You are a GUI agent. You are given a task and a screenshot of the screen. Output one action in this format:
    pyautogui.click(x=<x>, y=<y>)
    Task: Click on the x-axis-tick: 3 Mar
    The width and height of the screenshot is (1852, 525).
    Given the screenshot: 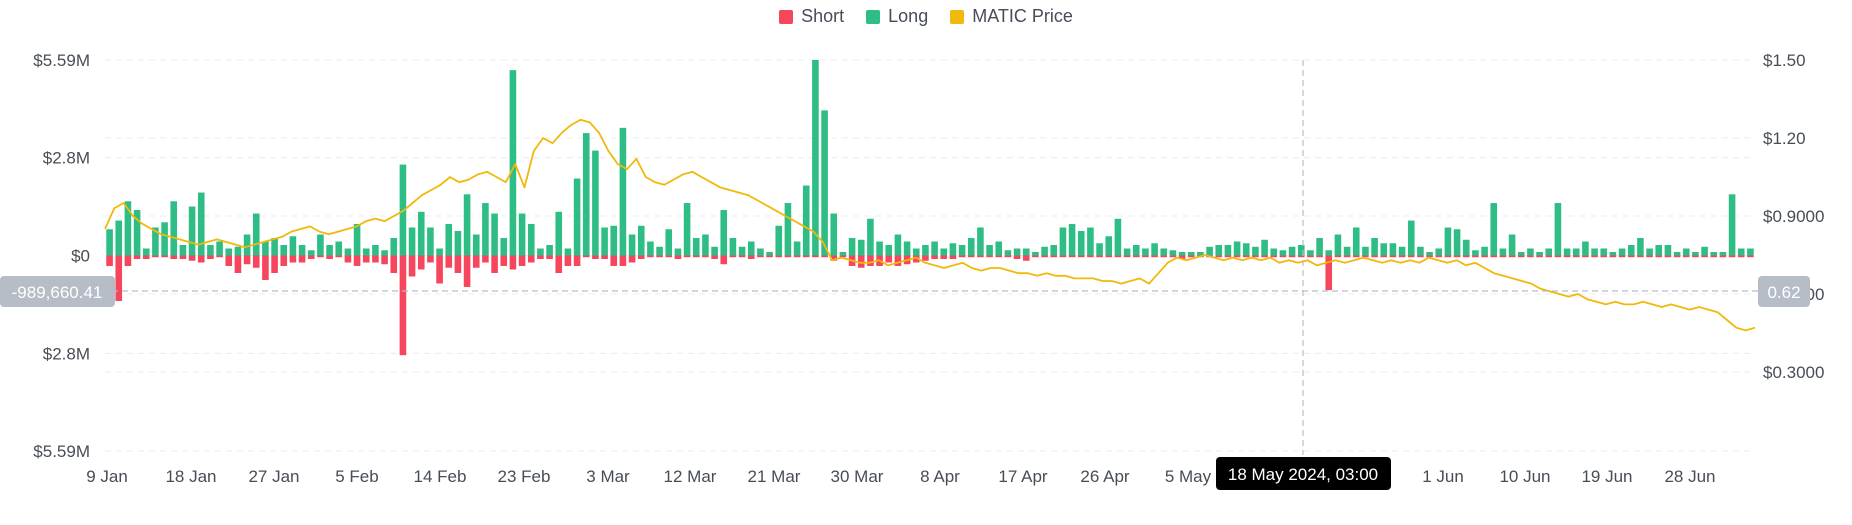 What is the action you would take?
    pyautogui.click(x=608, y=476)
    